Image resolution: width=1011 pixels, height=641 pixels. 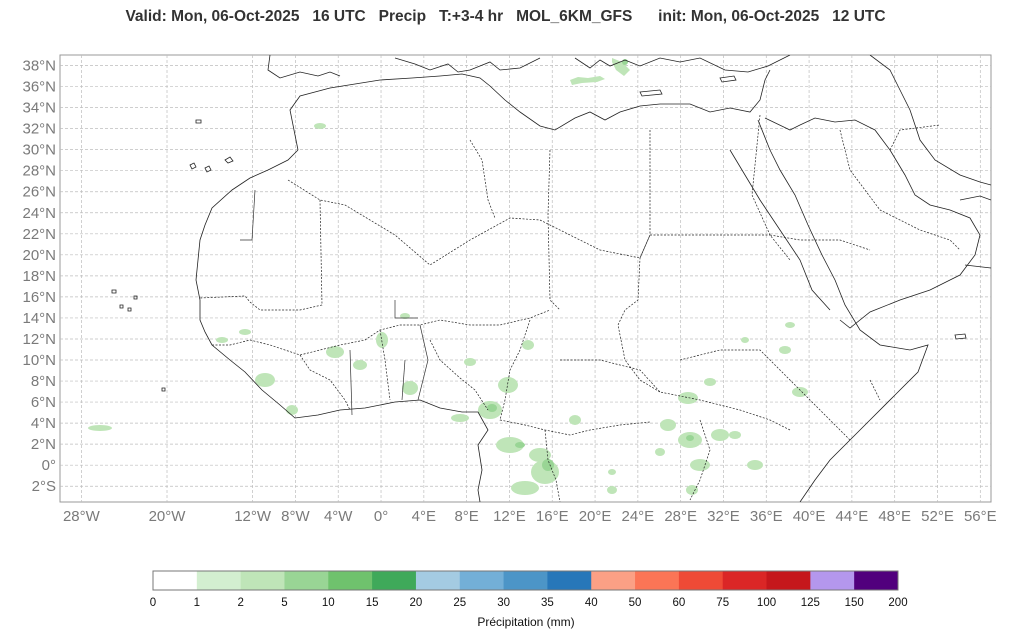 What do you see at coordinates (39, 255) in the screenshot?
I see `lat-tick-label: 20°N` at bounding box center [39, 255].